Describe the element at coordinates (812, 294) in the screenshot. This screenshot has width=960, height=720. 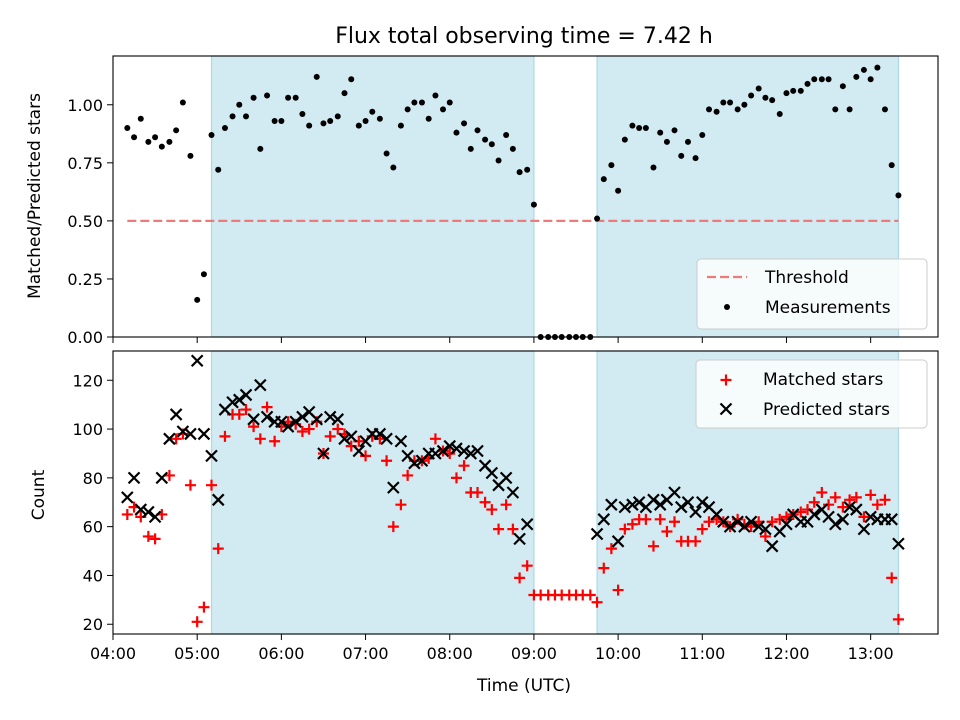
I see `legend-box` at that location.